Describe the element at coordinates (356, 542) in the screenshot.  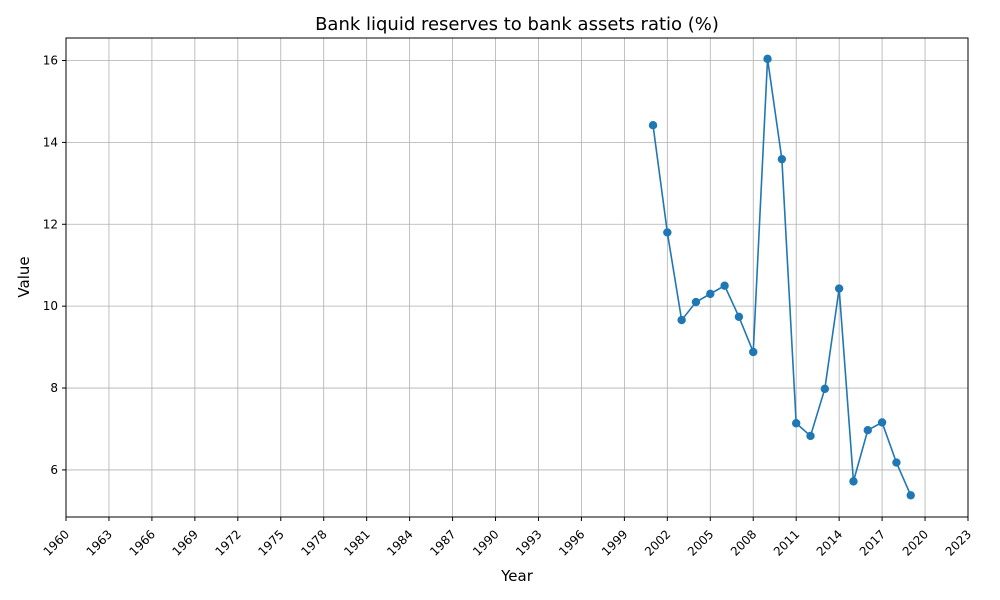
I see `x-tick-label: 1981` at that location.